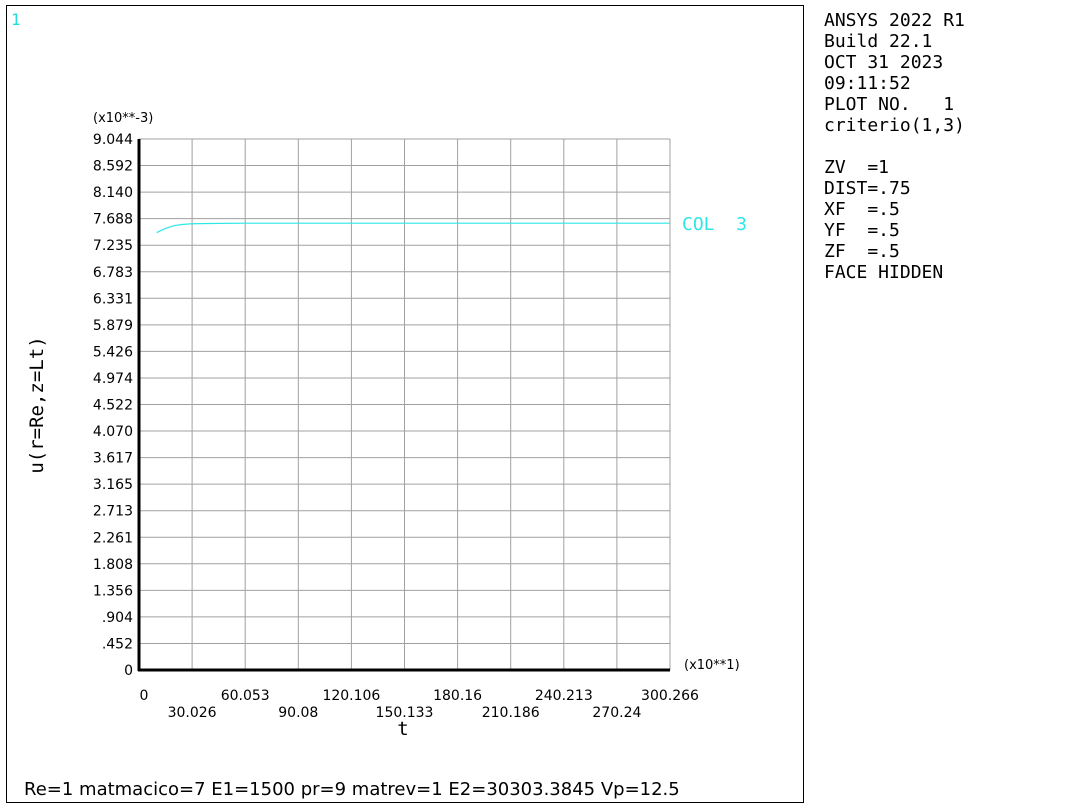 The height and width of the screenshot is (810, 1077). I want to click on view-zf: ZF =.5, so click(862, 251).